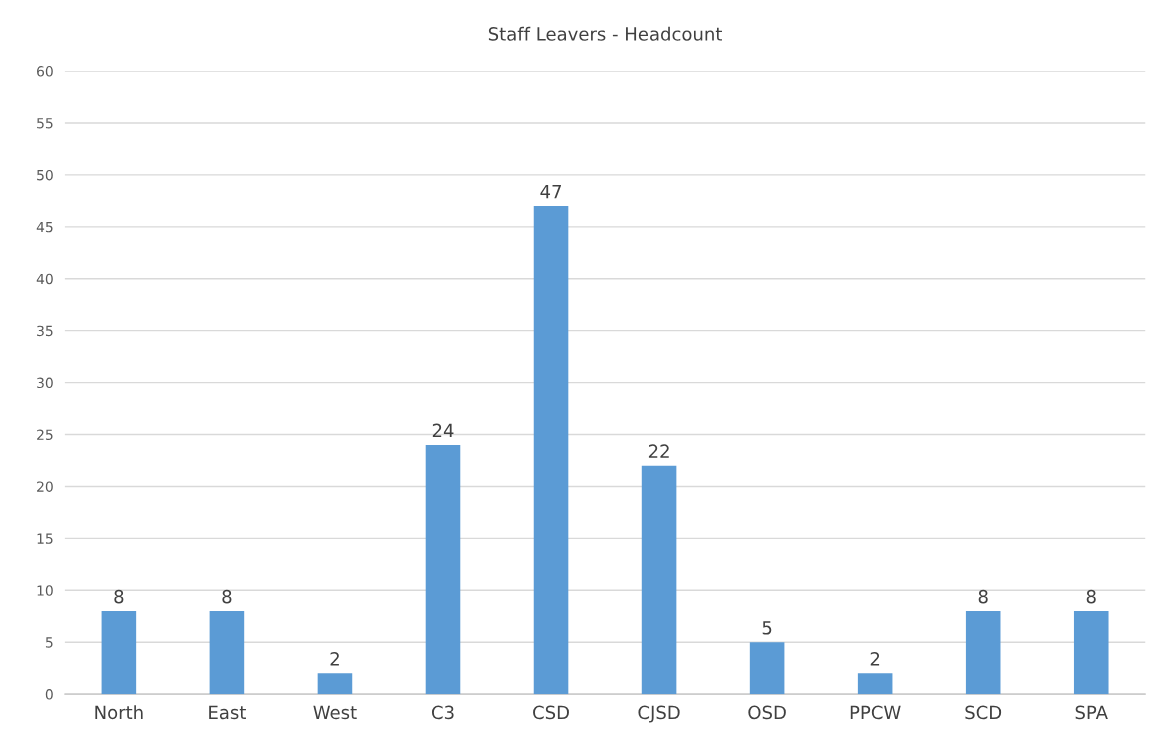  Describe the element at coordinates (767, 712) in the screenshot. I see `x-tick-label: OSD` at that location.